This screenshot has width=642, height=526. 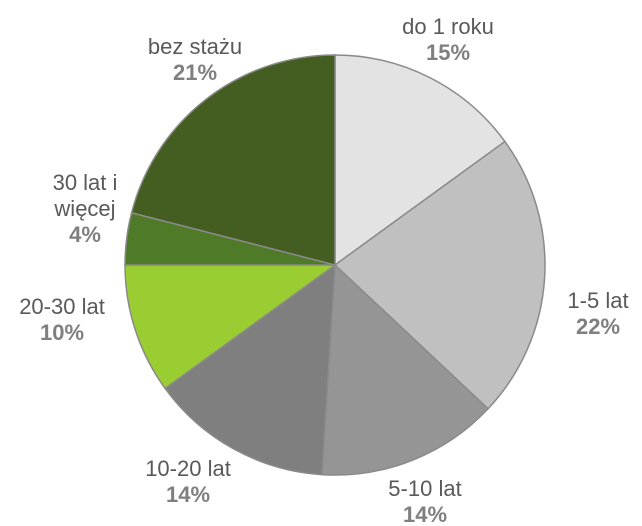 I want to click on category-label: 20-30 lat, so click(x=62, y=306).